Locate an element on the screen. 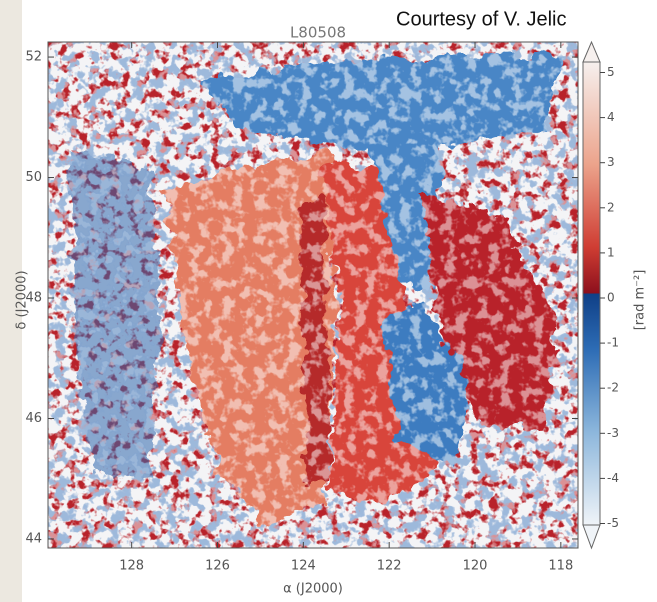 The width and height of the screenshot is (657, 602). colorbar-arrow-bottom is located at coordinates (591, 537).